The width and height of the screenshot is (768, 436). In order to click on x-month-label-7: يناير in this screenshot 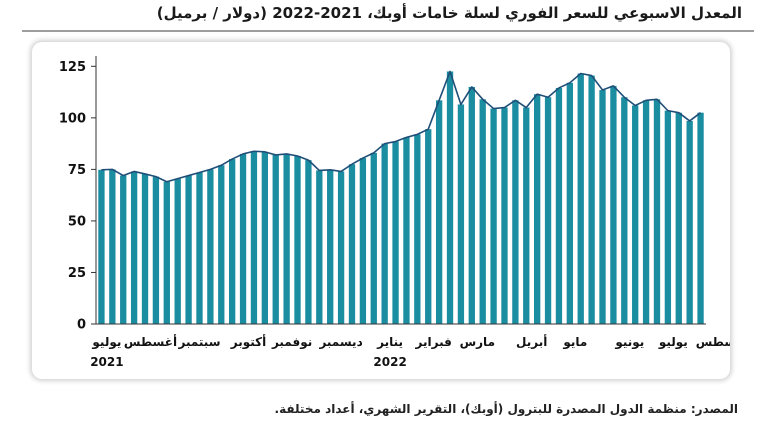, I will do `click(389, 342)`.